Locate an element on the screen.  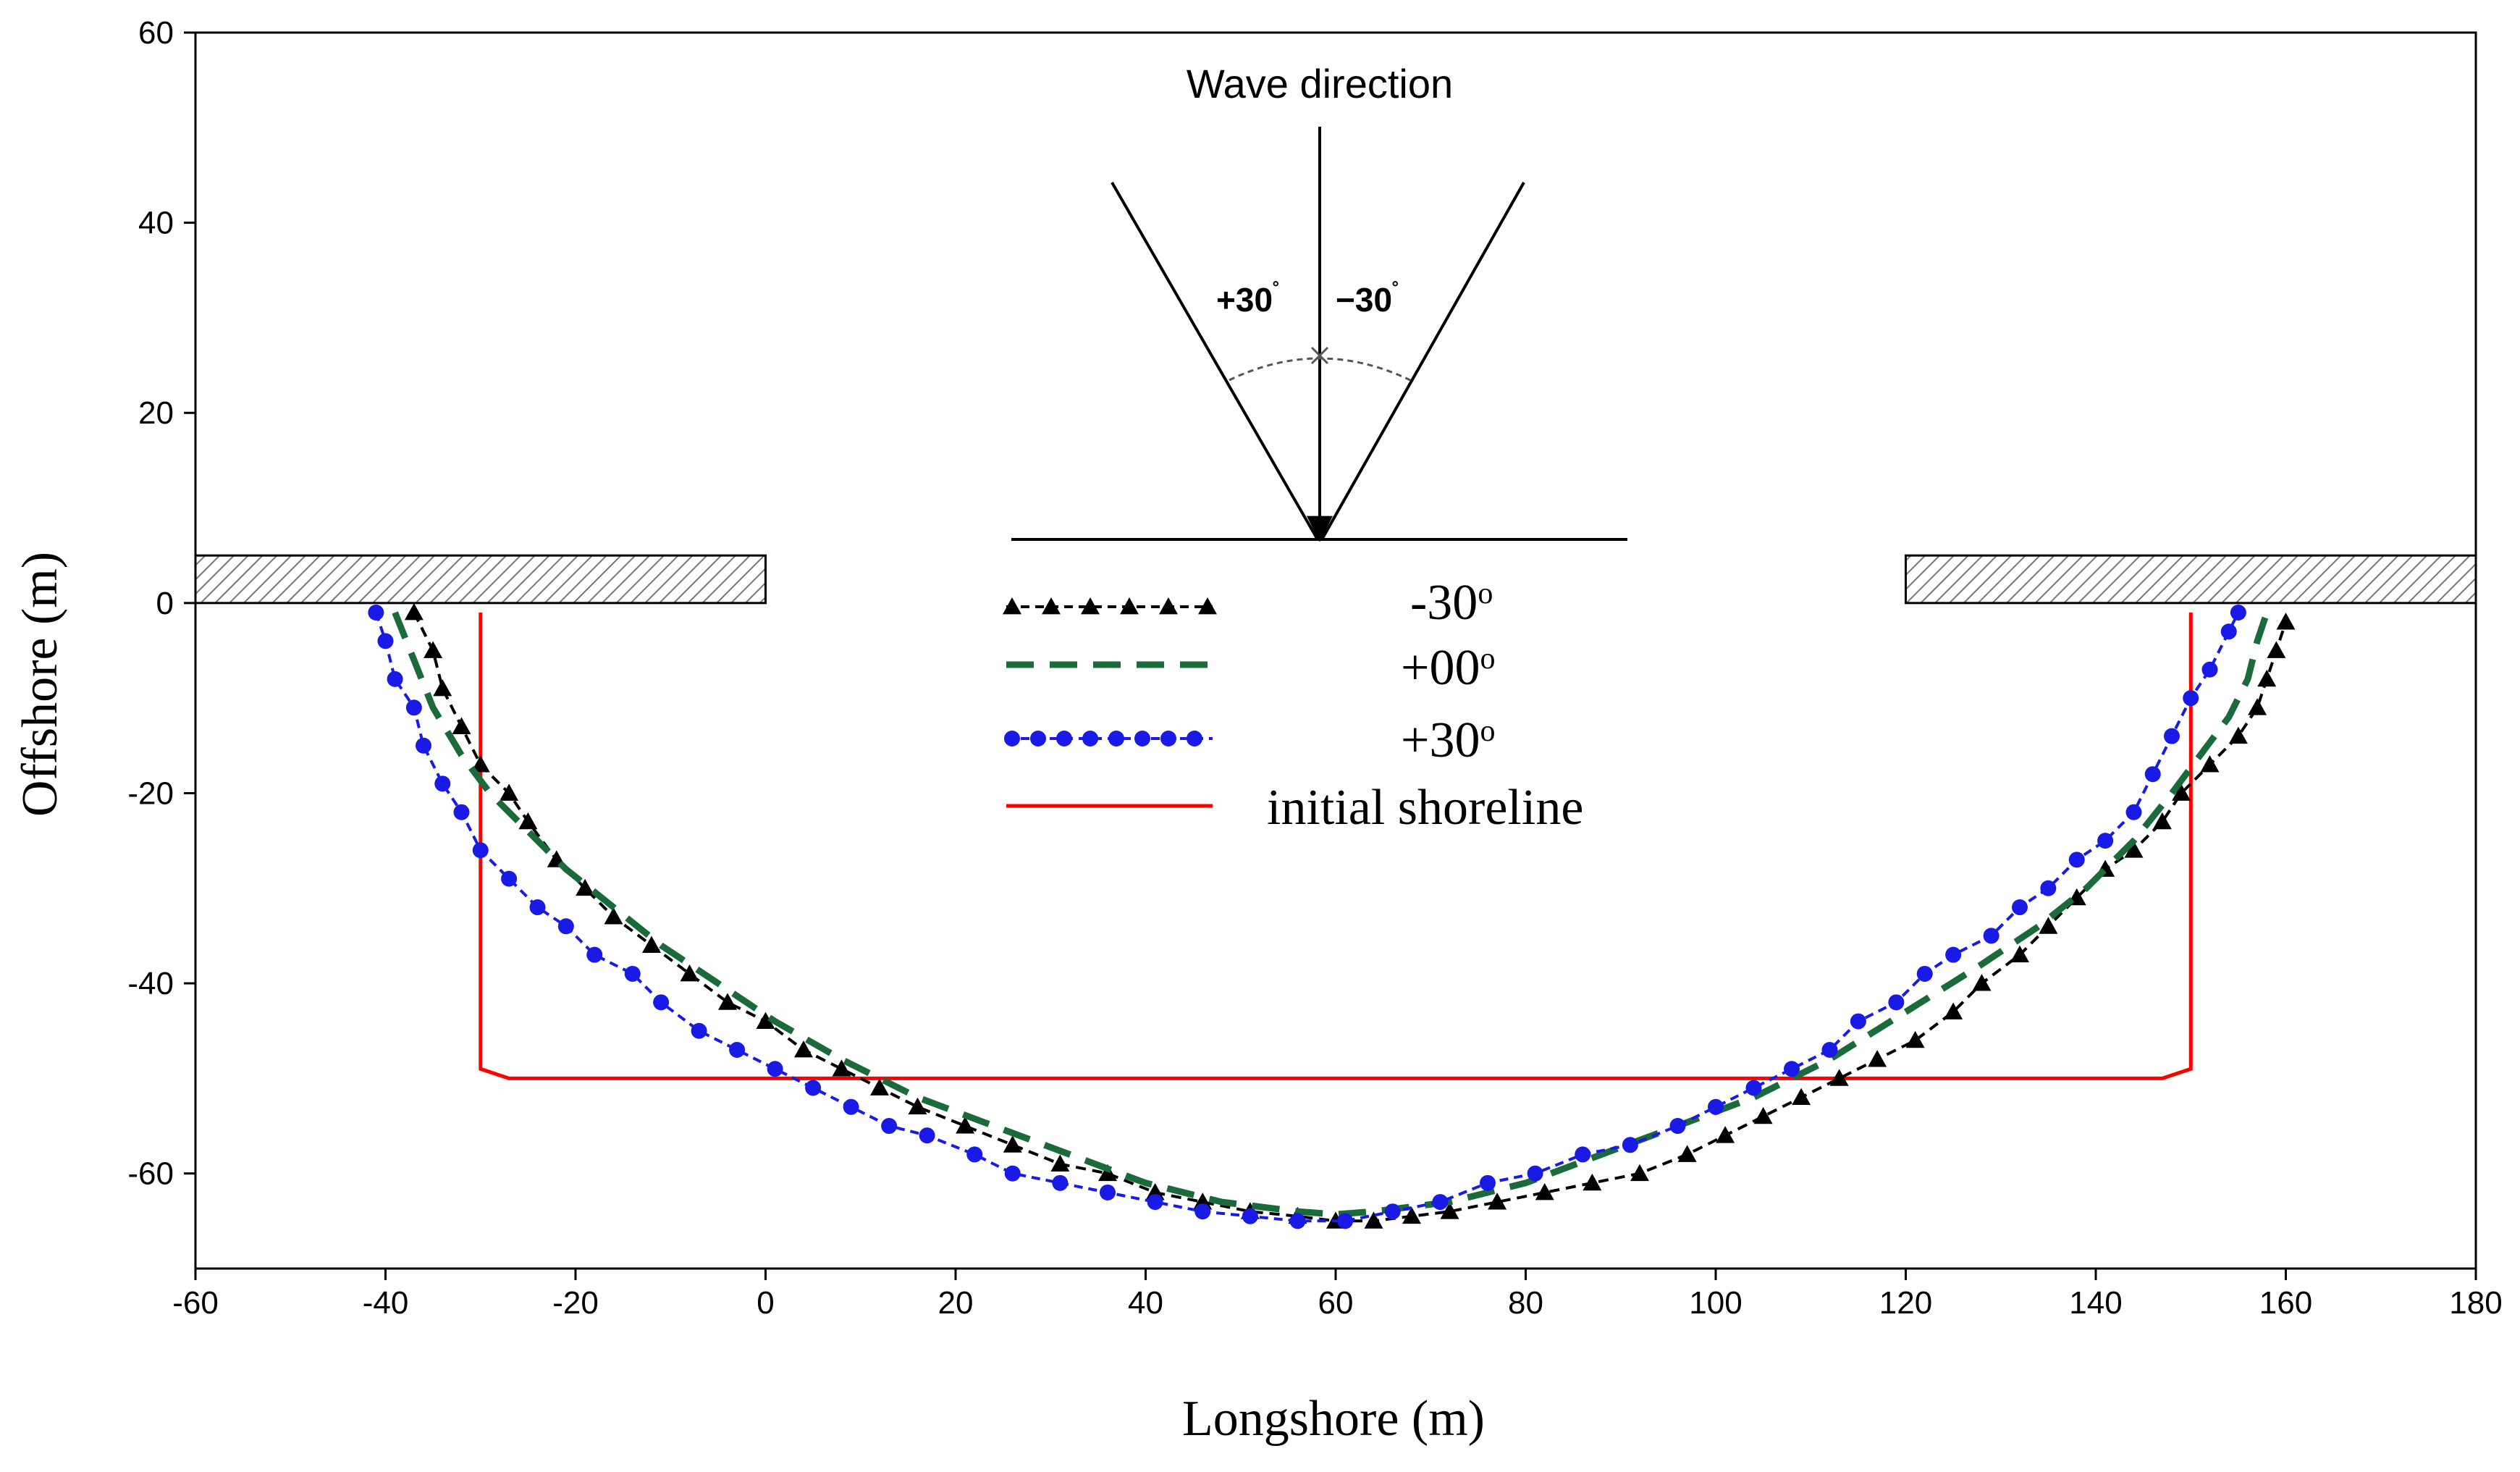
legend-item-minus30: -30o is located at coordinates (1248, 603).